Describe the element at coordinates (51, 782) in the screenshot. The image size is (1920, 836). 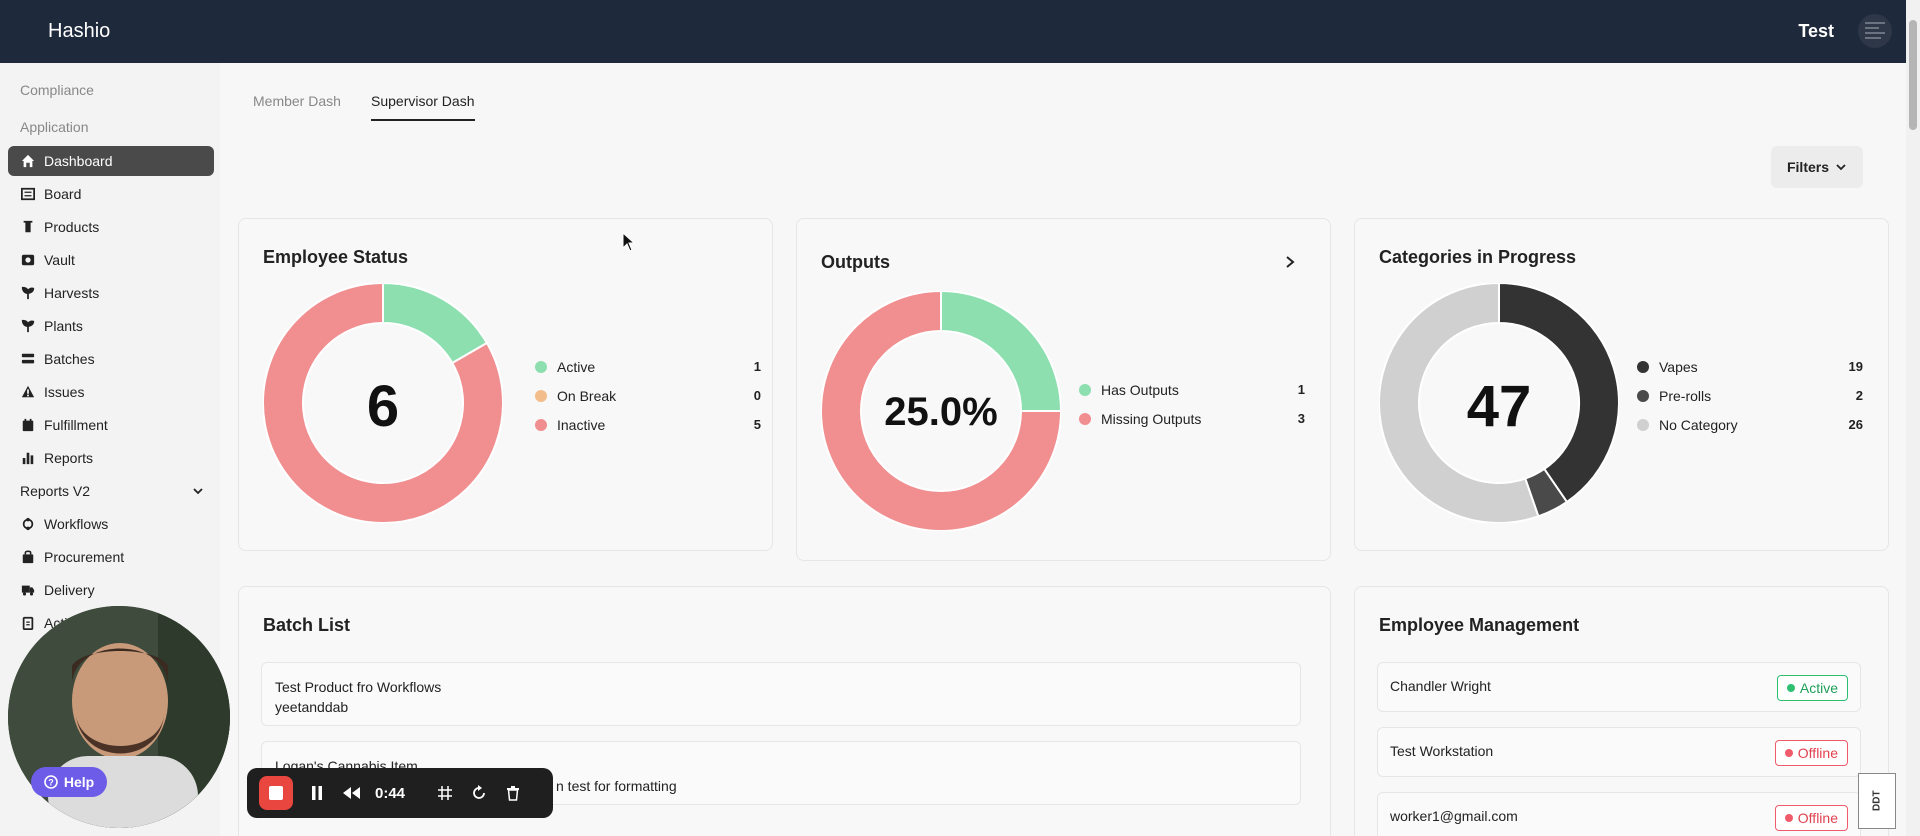
I see `help-icon: ?` at that location.